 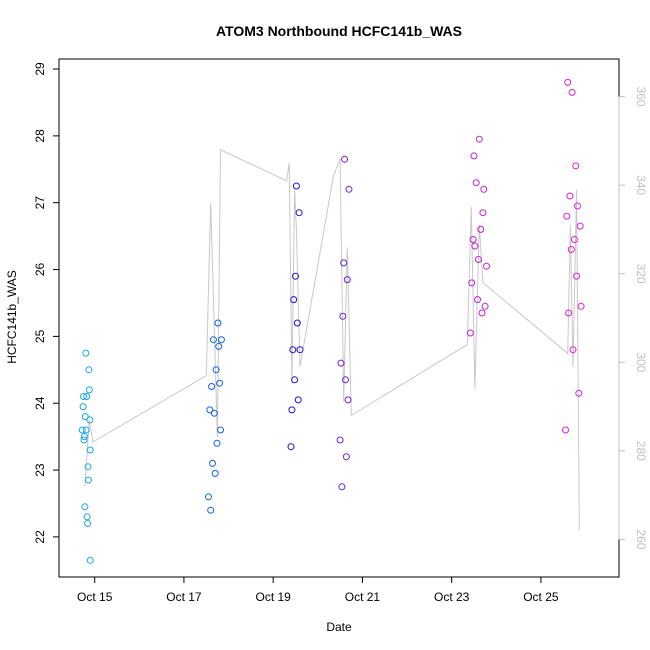 I want to click on y-axis-label: HCFC141b_WAS, so click(x=12, y=317).